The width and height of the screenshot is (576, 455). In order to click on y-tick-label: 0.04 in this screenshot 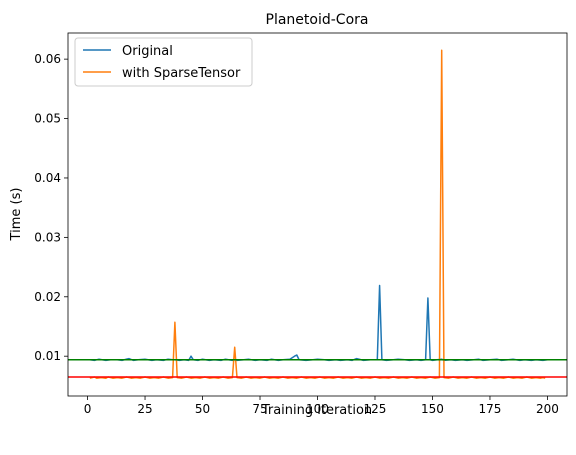, I will do `click(47, 178)`.